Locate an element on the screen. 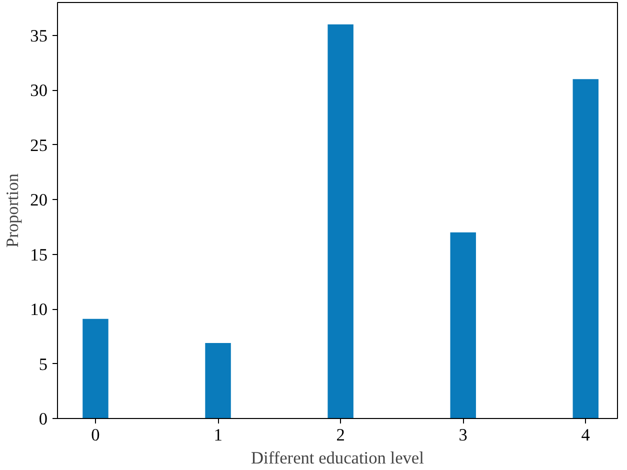 The height and width of the screenshot is (470, 627). y-tick-label: 0 is located at coordinates (43, 419).